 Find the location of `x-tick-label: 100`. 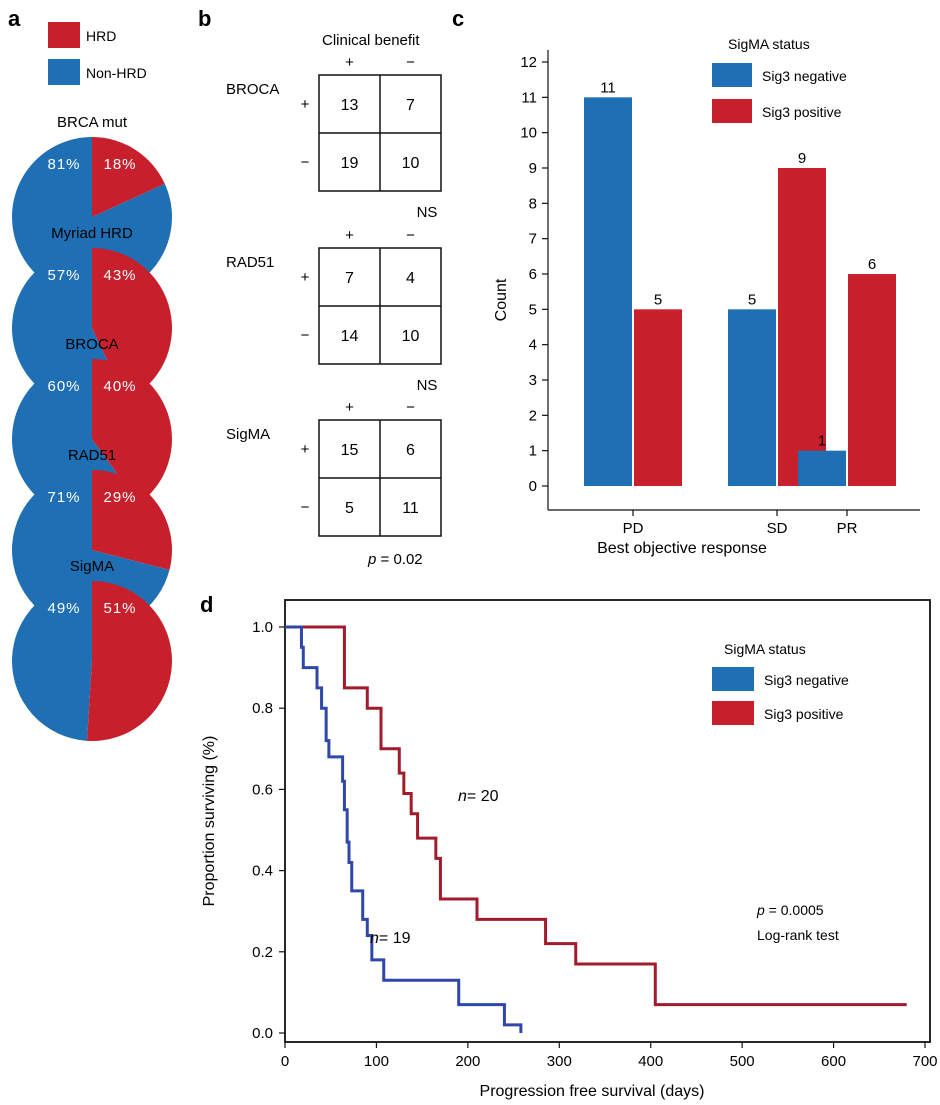

x-tick-label: 100 is located at coordinates (376, 1061).